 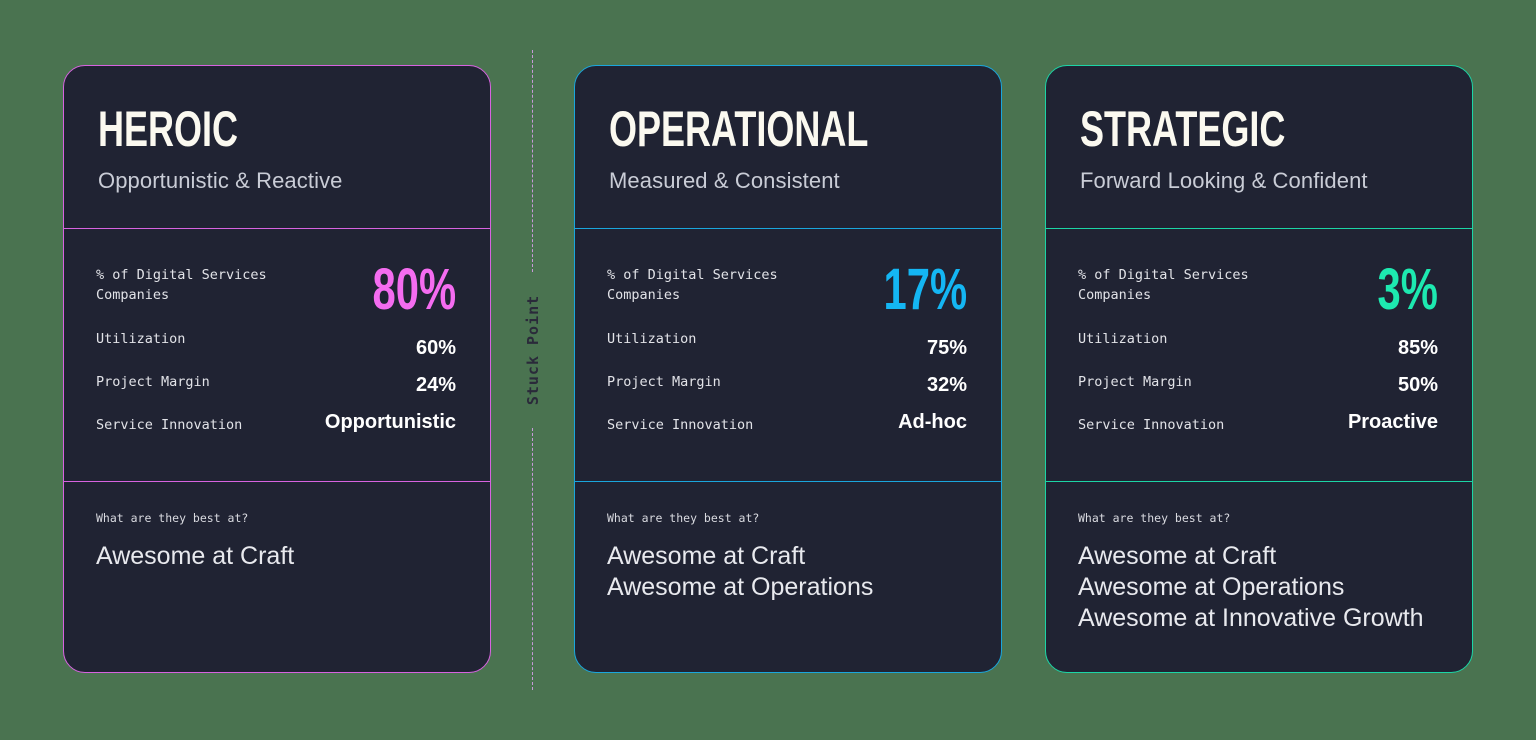 What do you see at coordinates (946, 348) in the screenshot?
I see `utilization-value: 75%` at bounding box center [946, 348].